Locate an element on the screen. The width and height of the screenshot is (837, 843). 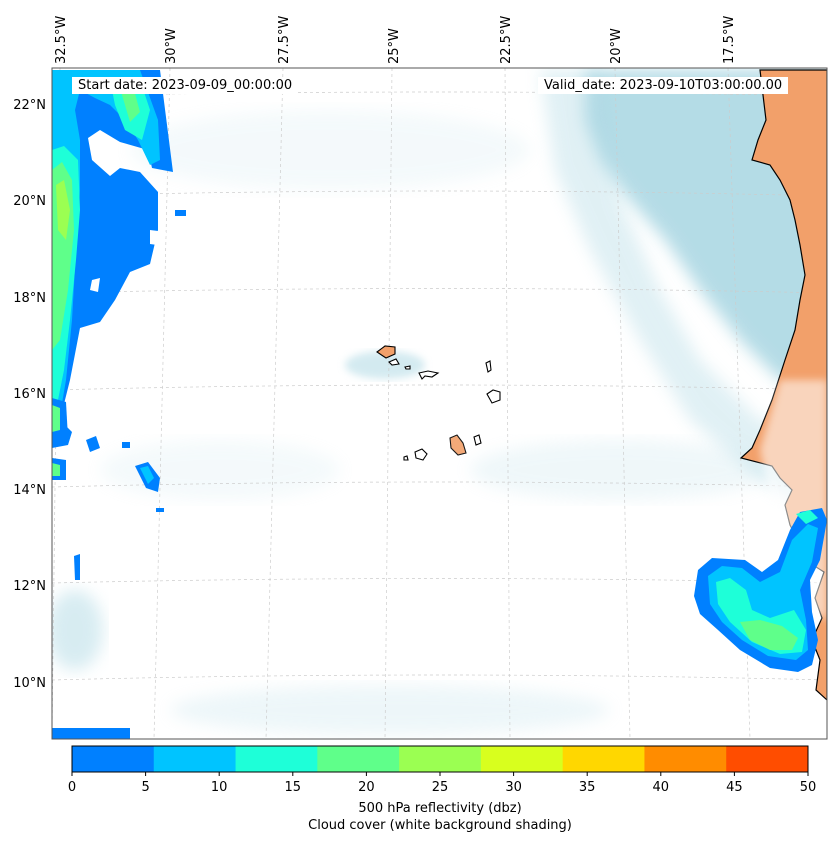
lat-label-12n: 12°N is located at coordinates (29, 586).